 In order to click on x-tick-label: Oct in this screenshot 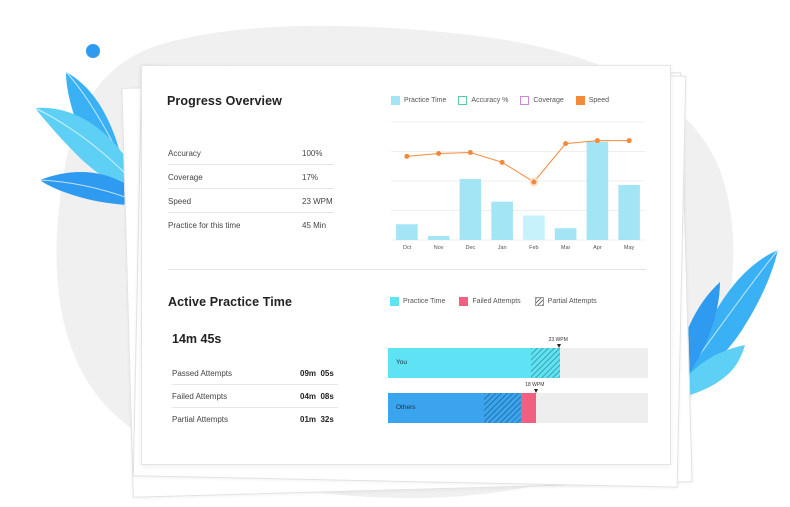, I will do `click(407, 248)`.